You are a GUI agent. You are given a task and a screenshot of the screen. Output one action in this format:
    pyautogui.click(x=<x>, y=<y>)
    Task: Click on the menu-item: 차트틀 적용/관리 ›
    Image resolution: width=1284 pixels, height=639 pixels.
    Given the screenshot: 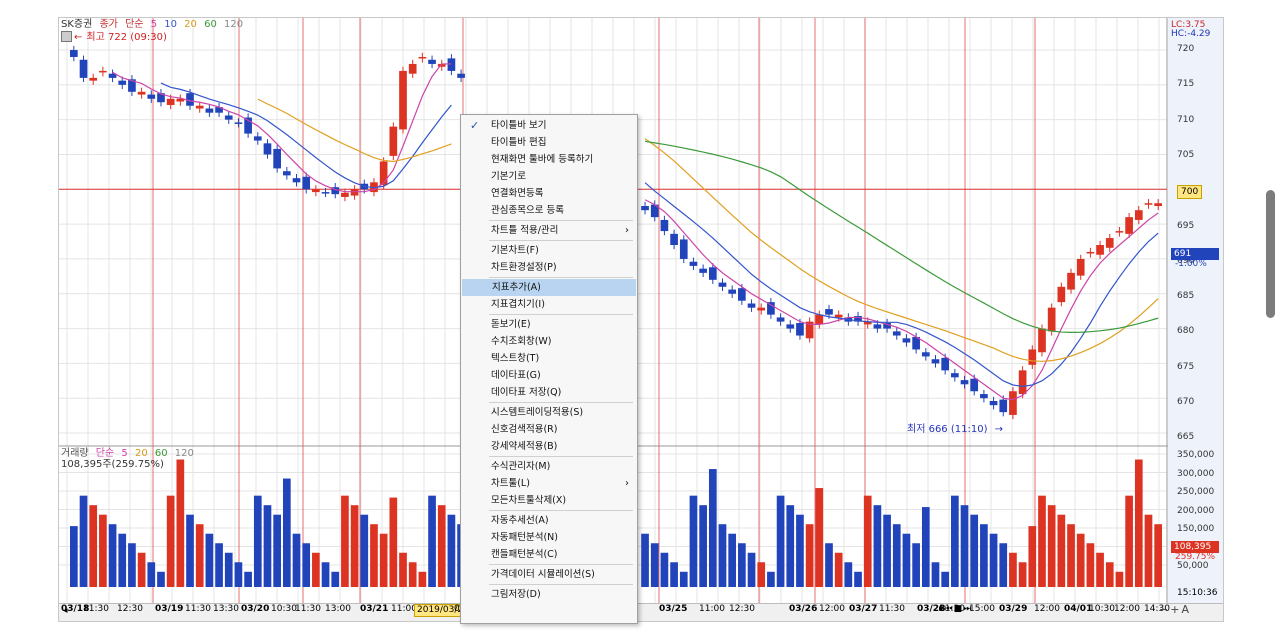 What is the action you would take?
    pyautogui.click(x=549, y=230)
    